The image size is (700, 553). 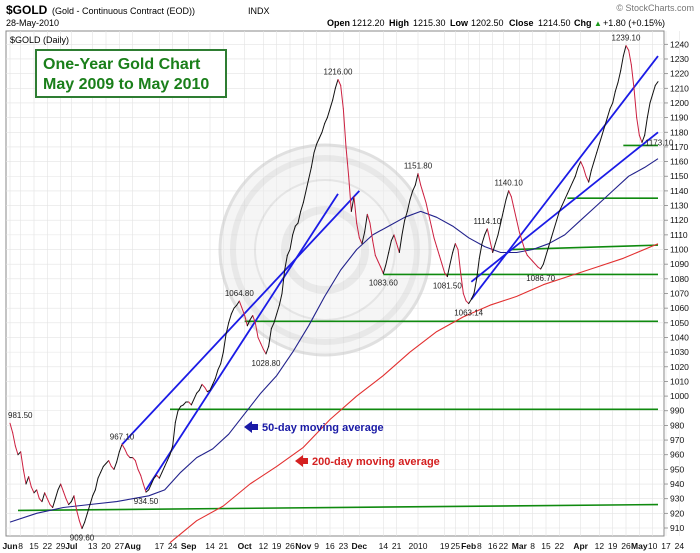 What do you see at coordinates (679, 132) in the screenshot?
I see `y-tick-label: 1180` at bounding box center [679, 132].